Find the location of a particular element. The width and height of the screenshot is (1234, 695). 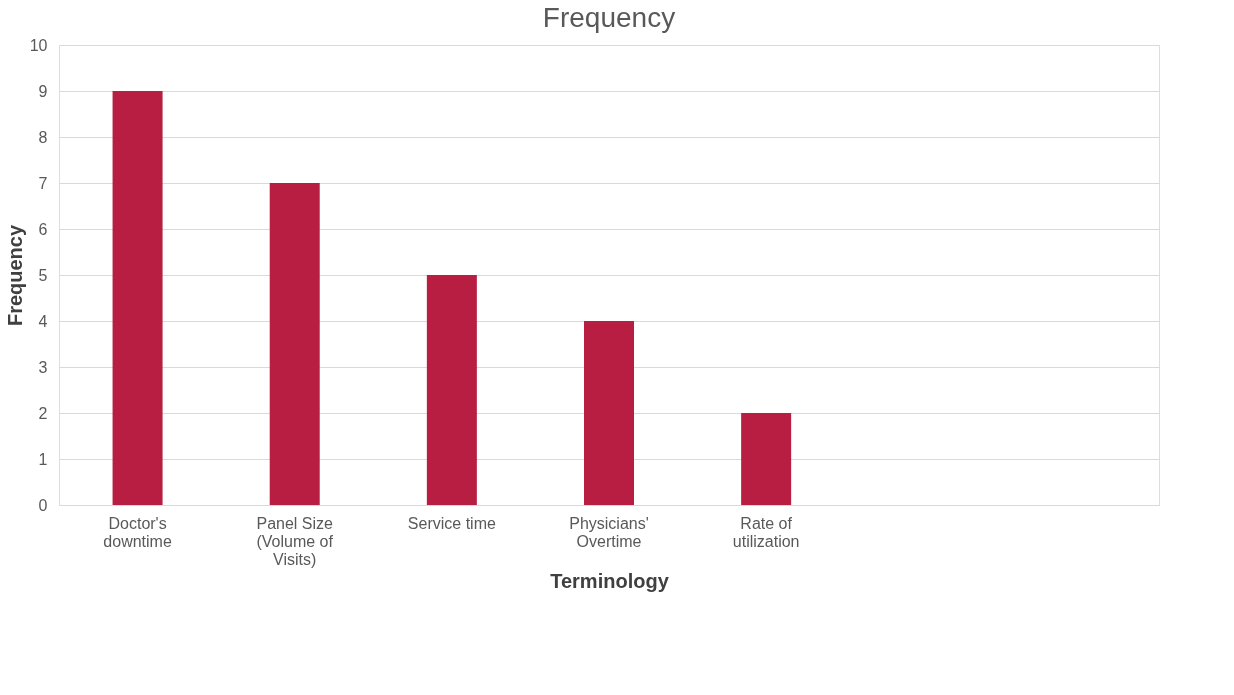

y-tick-label: 0 is located at coordinates (43, 505).